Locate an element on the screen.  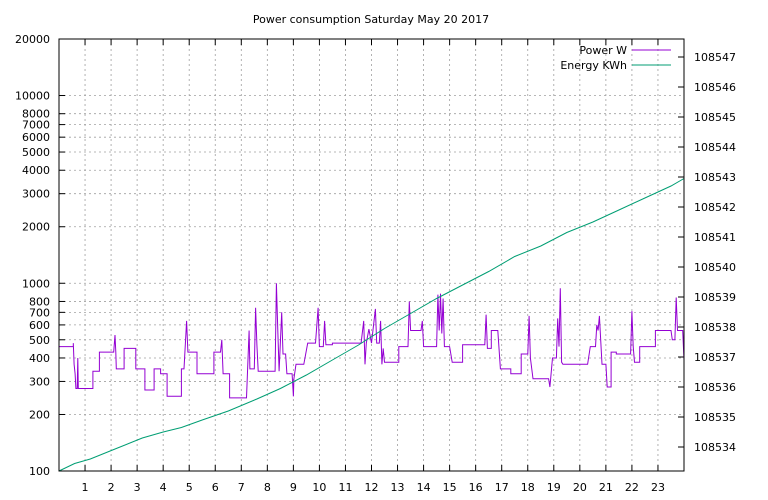
y-left-tick-label: 200 is located at coordinates (39, 414).